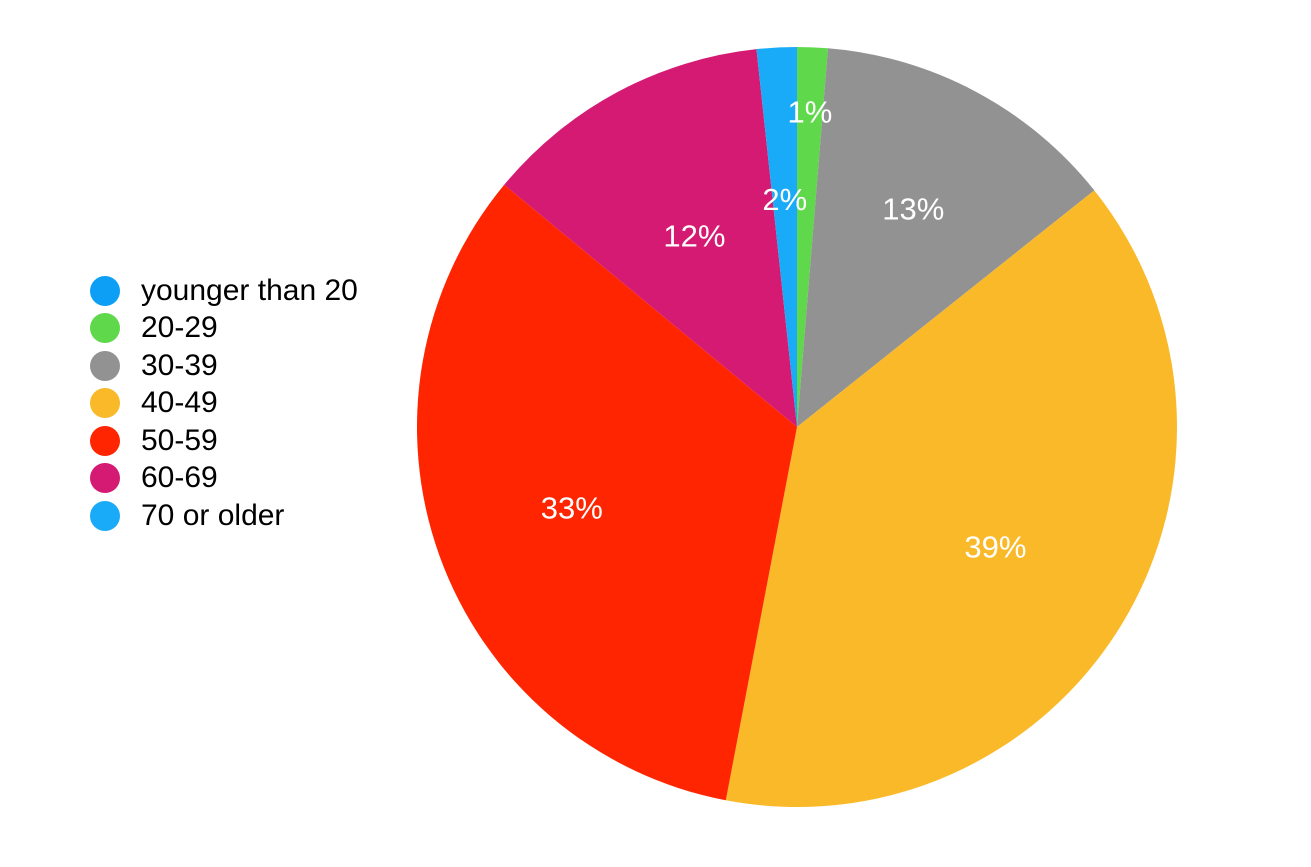  Describe the element at coordinates (179, 478) in the screenshot. I see `legend-label: 60-69` at that location.